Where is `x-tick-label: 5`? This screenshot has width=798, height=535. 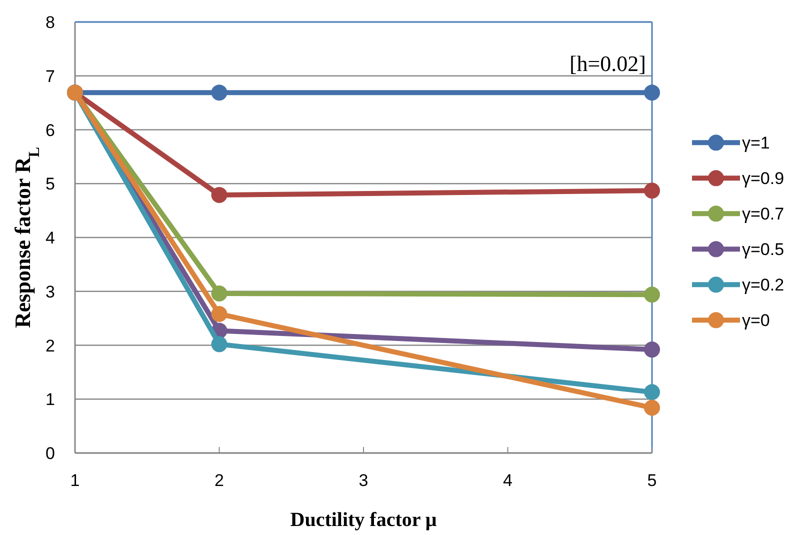 x-tick-label: 5 is located at coordinates (652, 480).